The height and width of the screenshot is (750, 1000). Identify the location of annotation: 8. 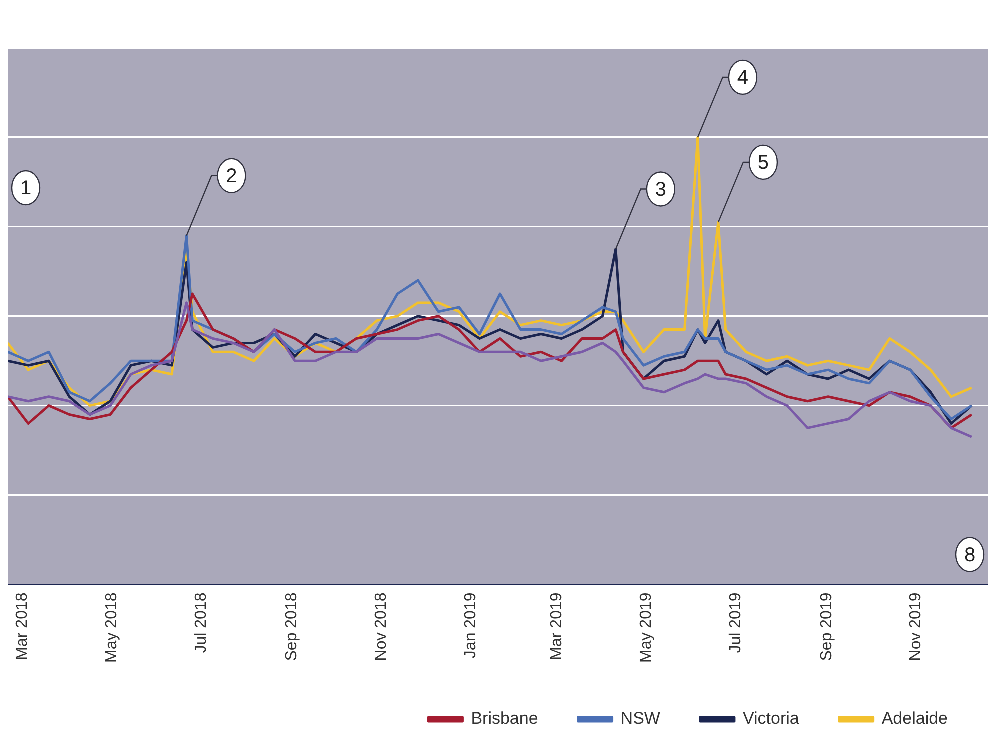
(970, 555).